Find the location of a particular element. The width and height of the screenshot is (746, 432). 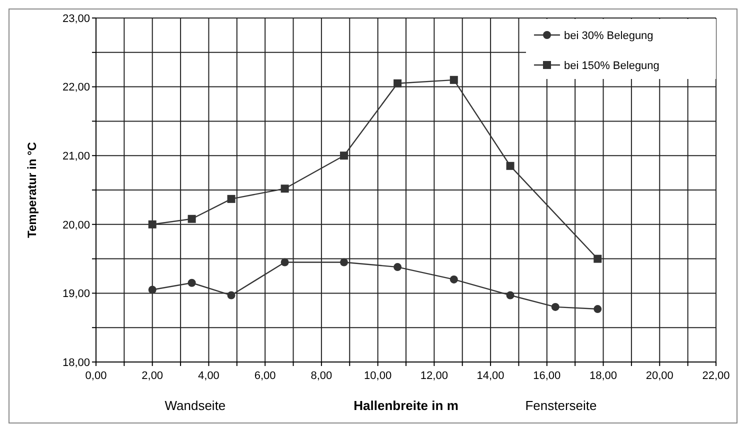

y-axis-title: Temperatur in °C is located at coordinates (32, 190).